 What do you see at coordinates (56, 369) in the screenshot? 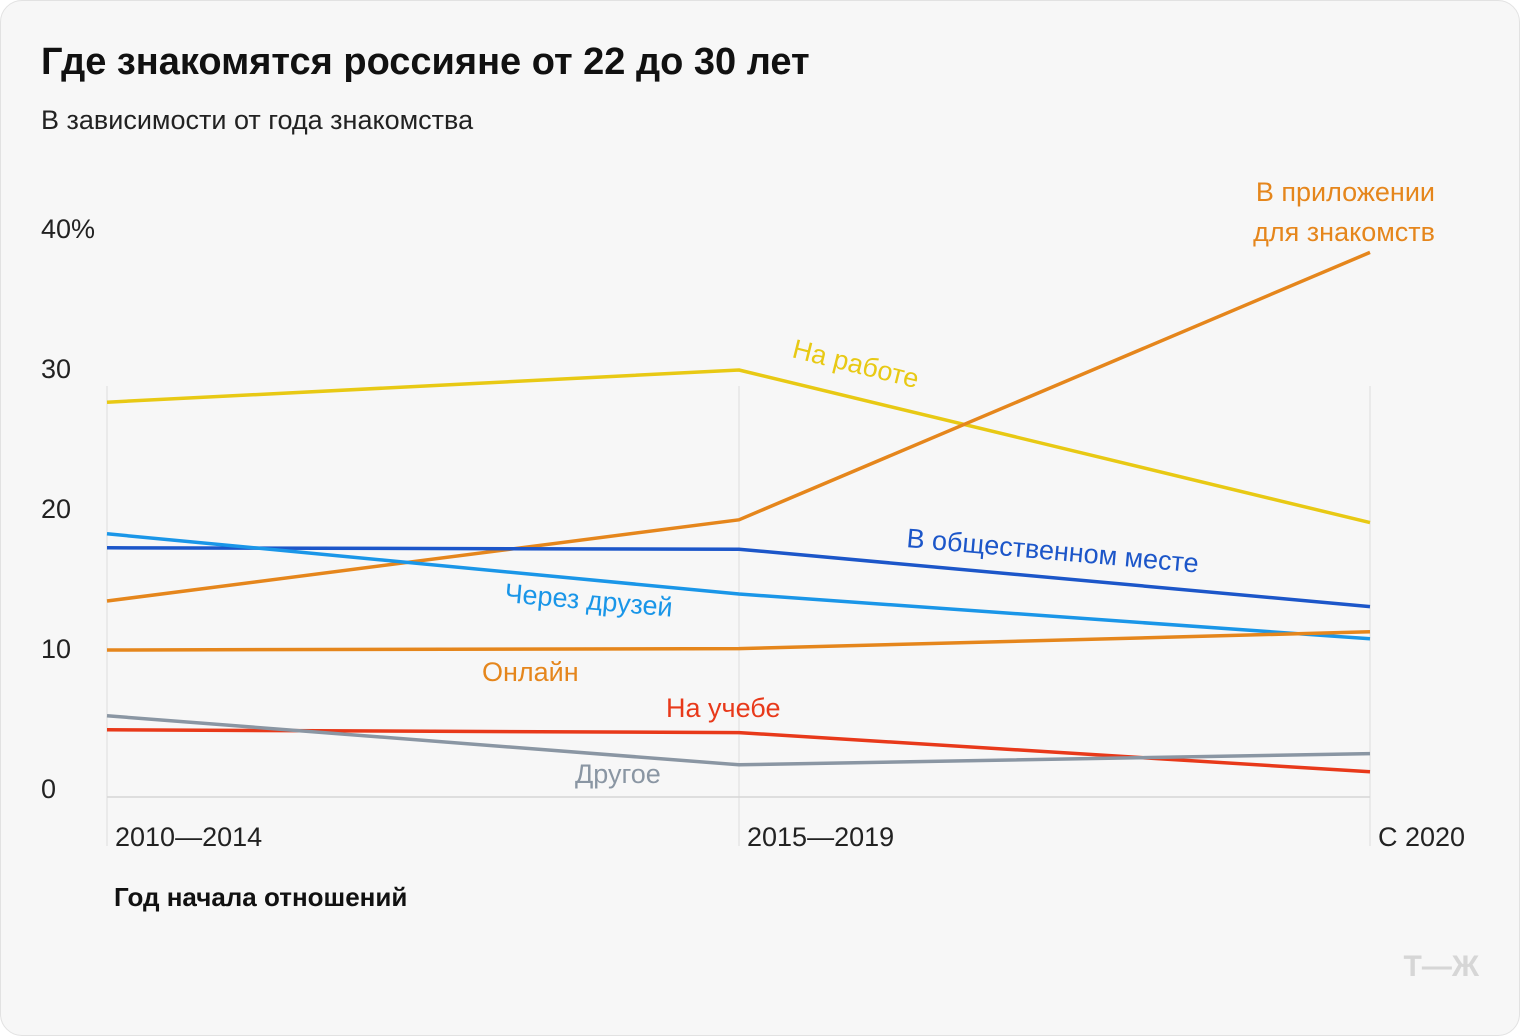
I see `y-tick-label: 30` at bounding box center [56, 369].